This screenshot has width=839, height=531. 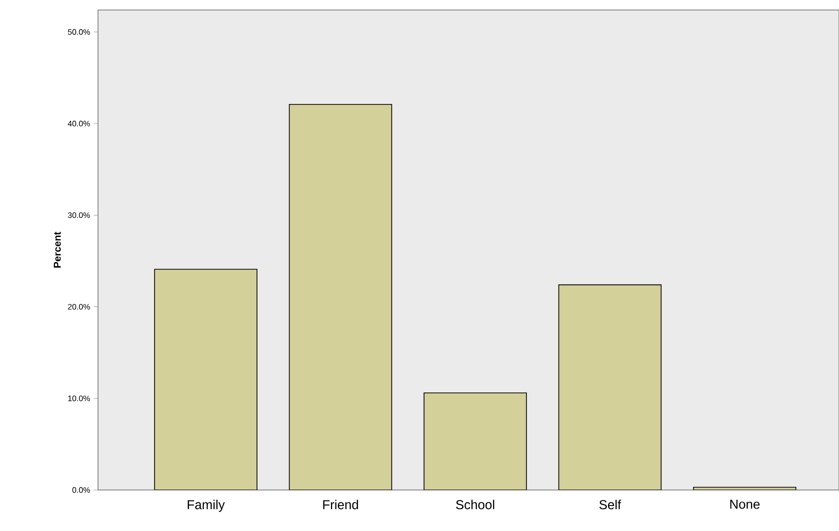 I want to click on x-tick-label: Friend, so click(x=340, y=505).